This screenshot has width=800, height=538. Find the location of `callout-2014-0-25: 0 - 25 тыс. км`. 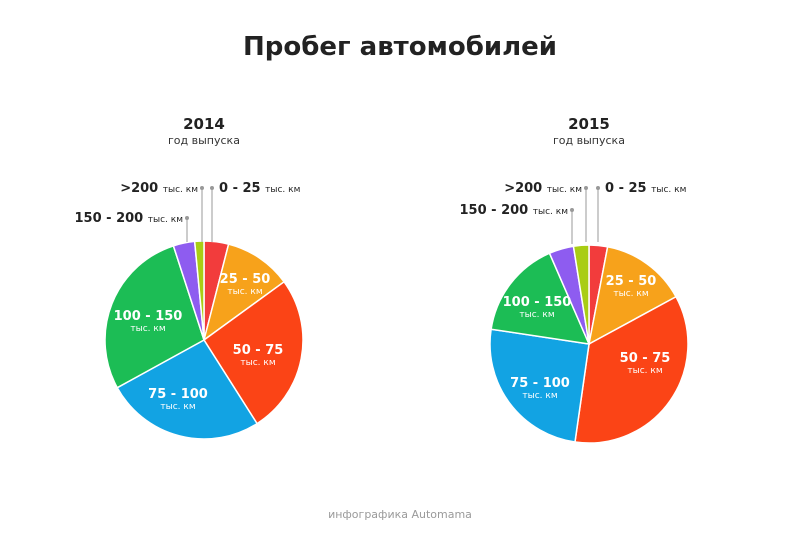

callout-2014-0-25: 0 - 25 тыс. км is located at coordinates (259, 188).